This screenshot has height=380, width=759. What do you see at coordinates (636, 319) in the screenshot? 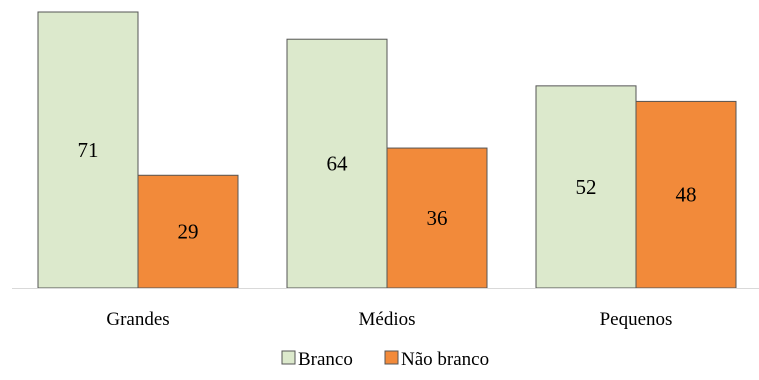
I see `category-label: Pequenos` at bounding box center [636, 319].